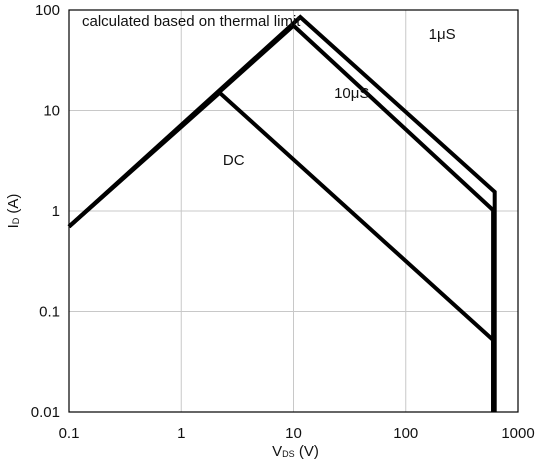 This screenshot has width=546, height=463. Describe the element at coordinates (307, 451) in the screenshot. I see `x-axis-label-unit: (V)` at that location.